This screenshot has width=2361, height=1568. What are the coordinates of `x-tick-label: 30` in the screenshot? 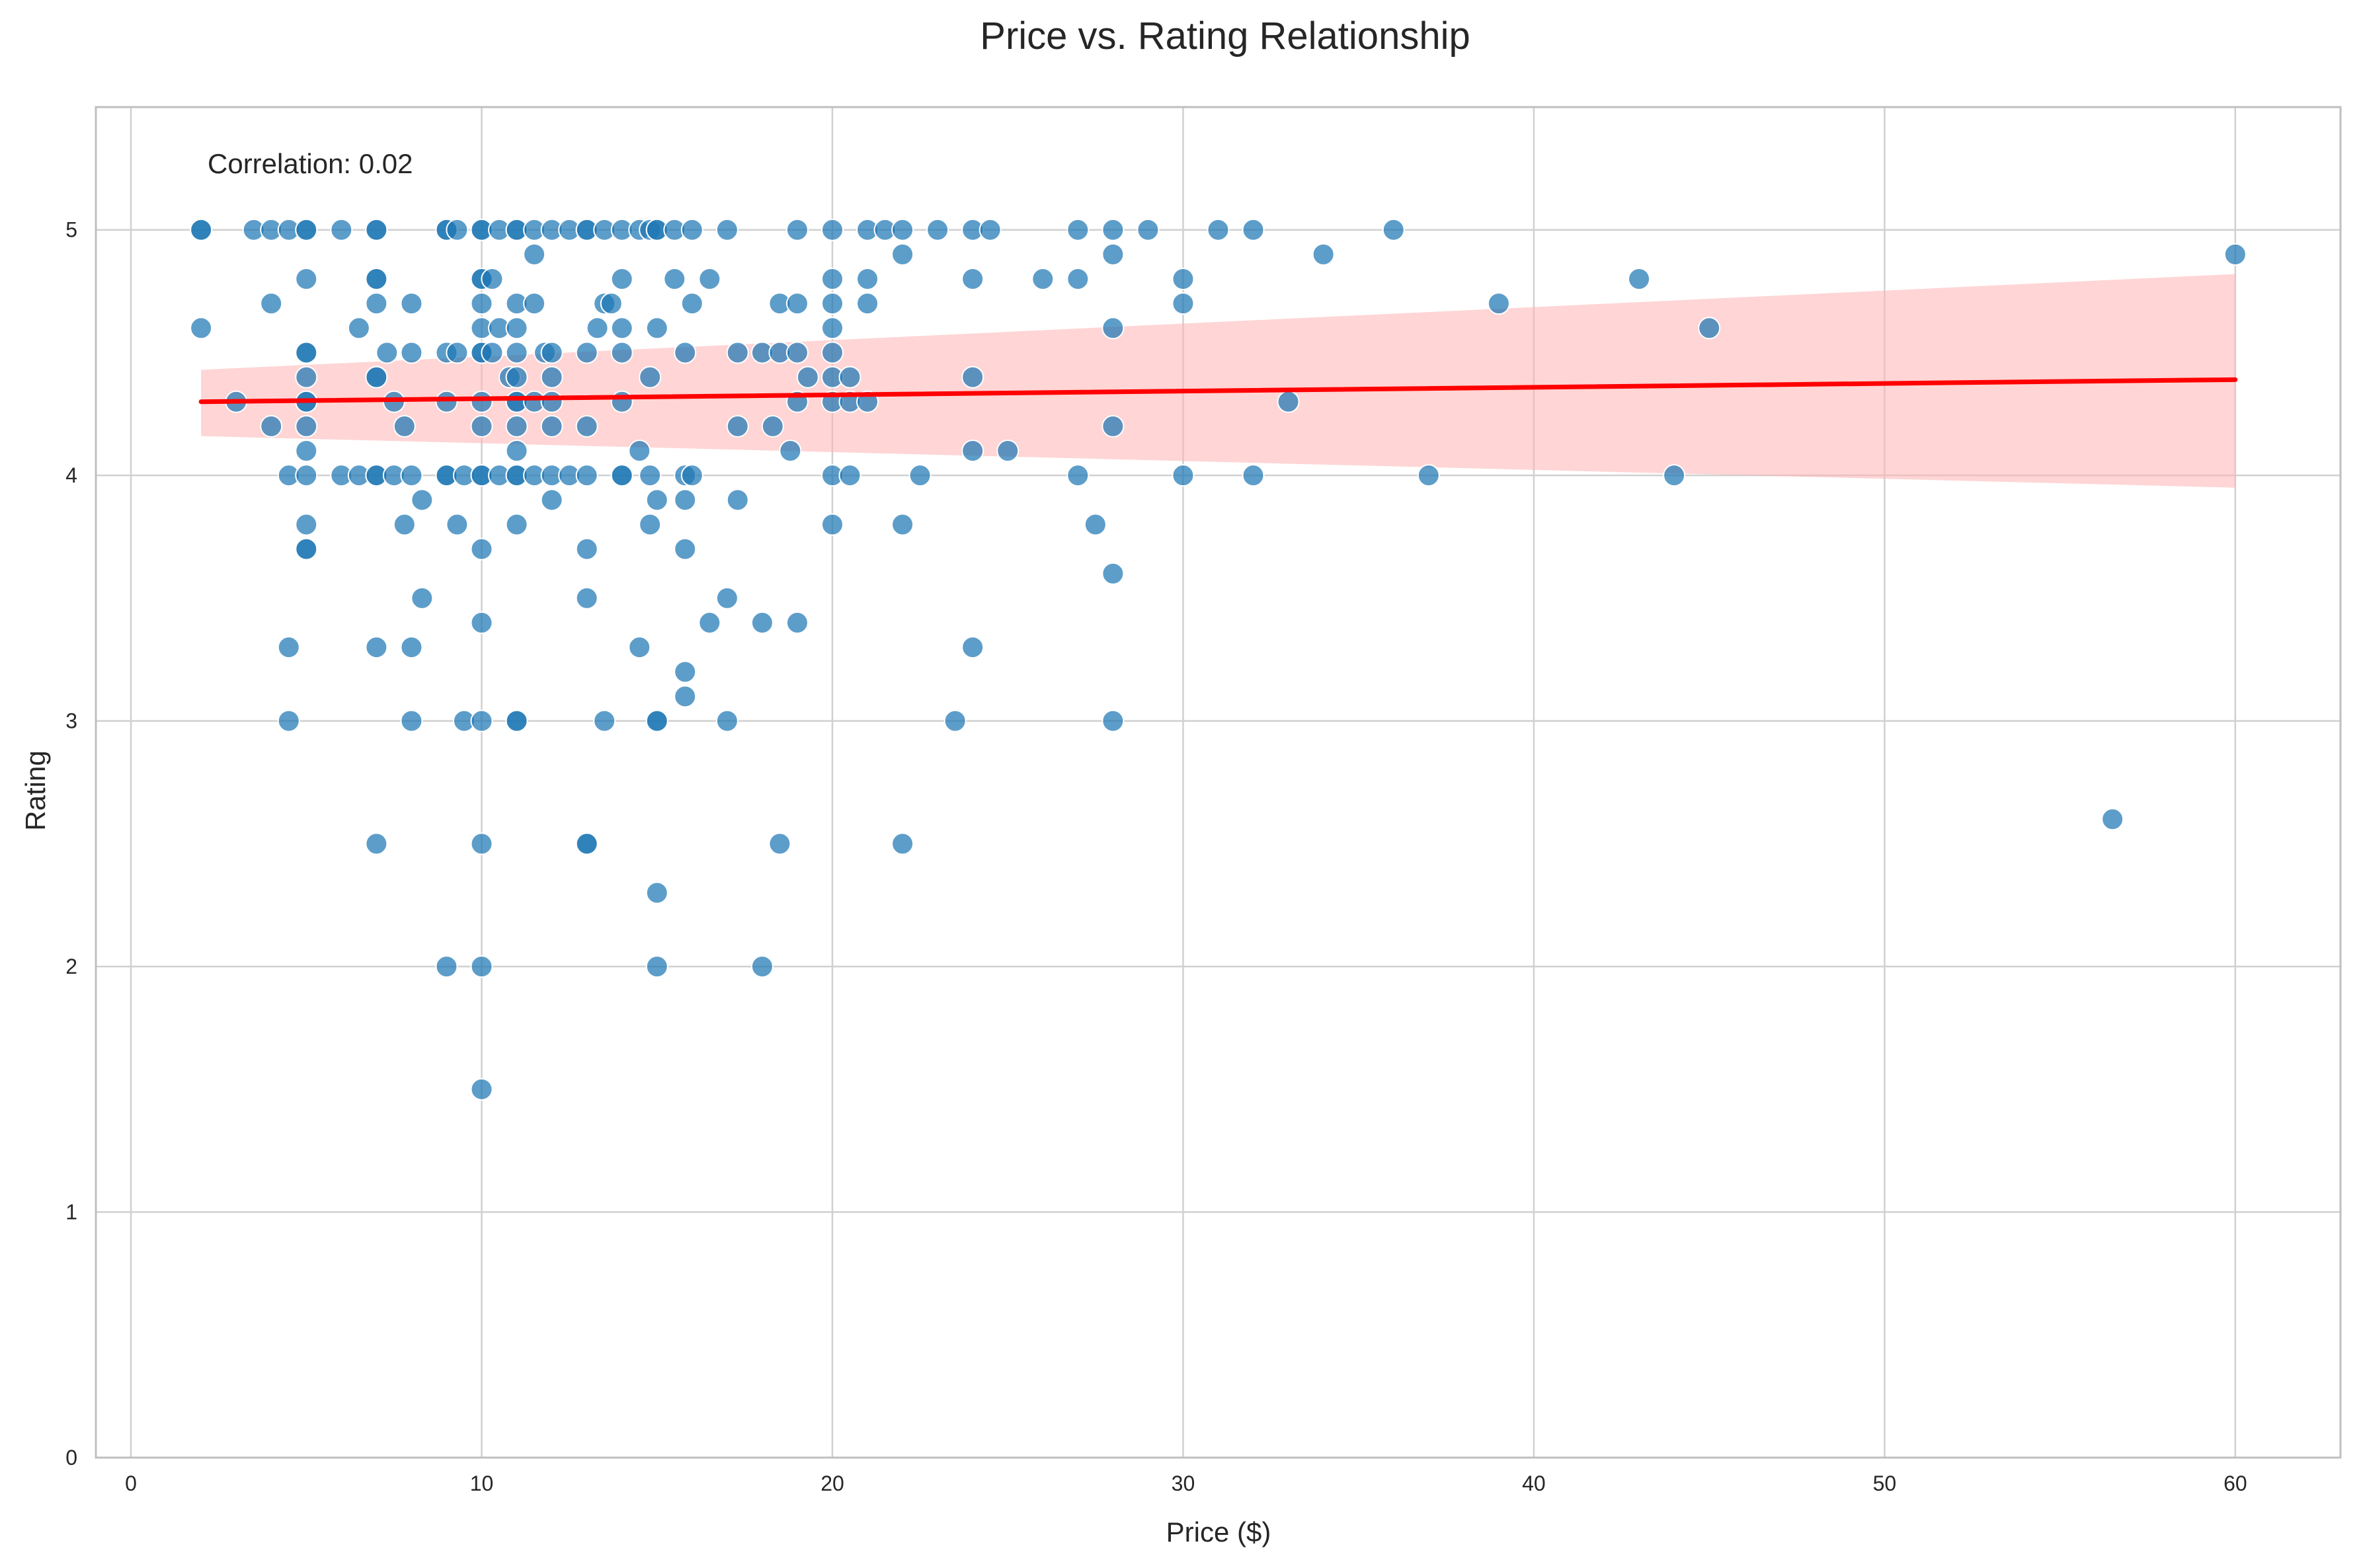 It's located at (1183, 1483).